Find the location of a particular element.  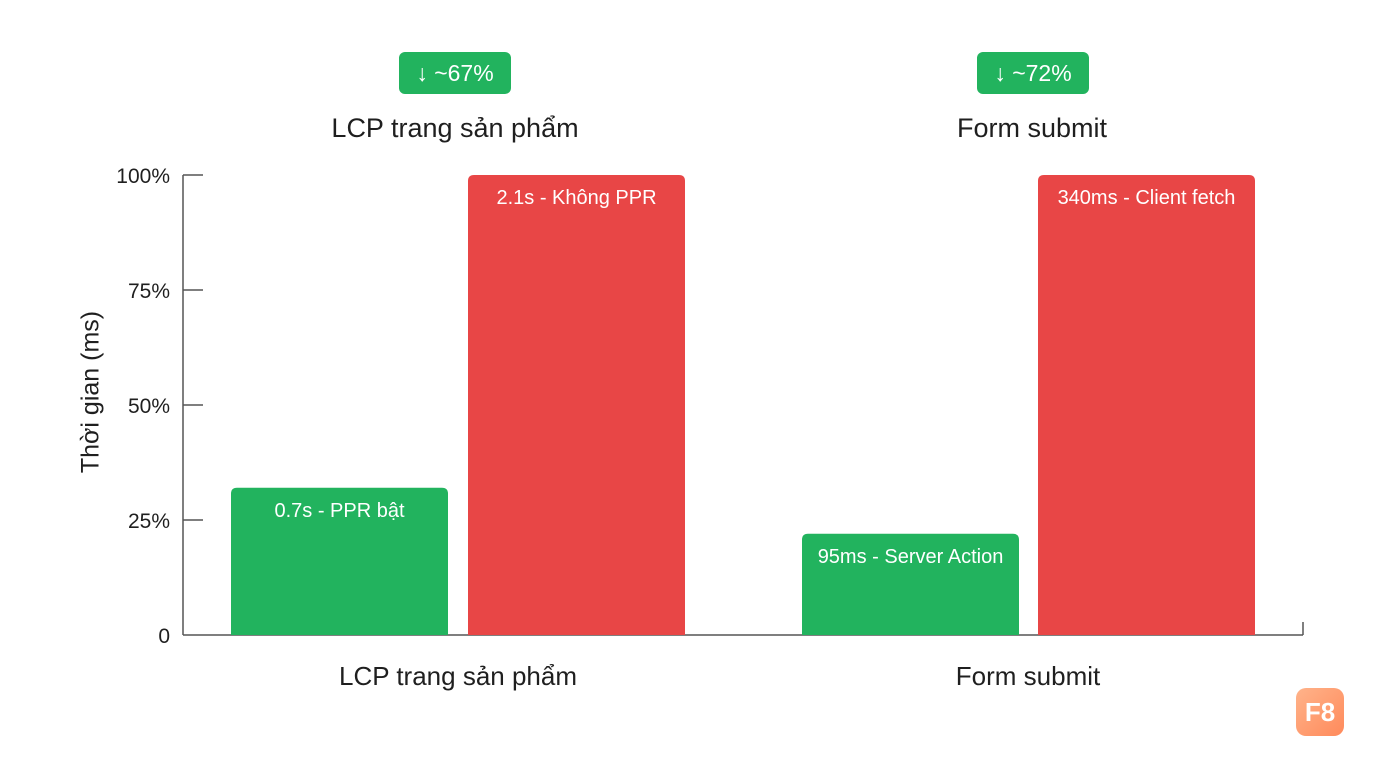

bar-data-label: 0.7s - PPR bật is located at coordinates (339, 511).